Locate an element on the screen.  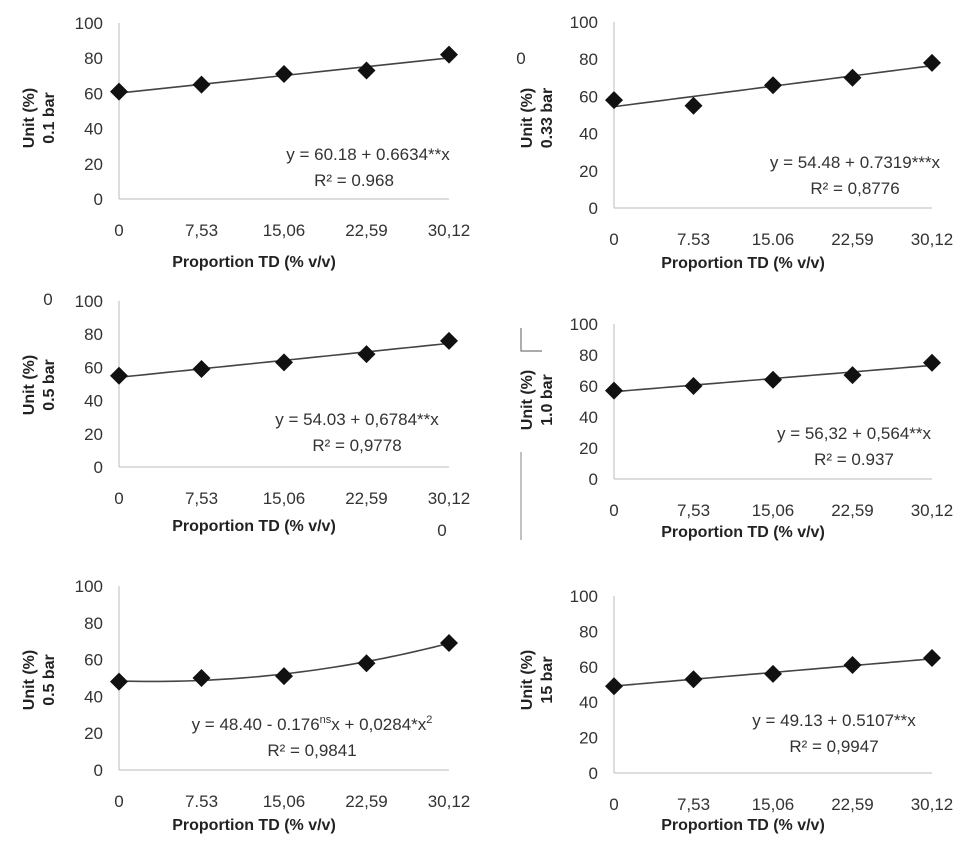
r-squared-label: R² = 0.937 is located at coordinates (854, 459).